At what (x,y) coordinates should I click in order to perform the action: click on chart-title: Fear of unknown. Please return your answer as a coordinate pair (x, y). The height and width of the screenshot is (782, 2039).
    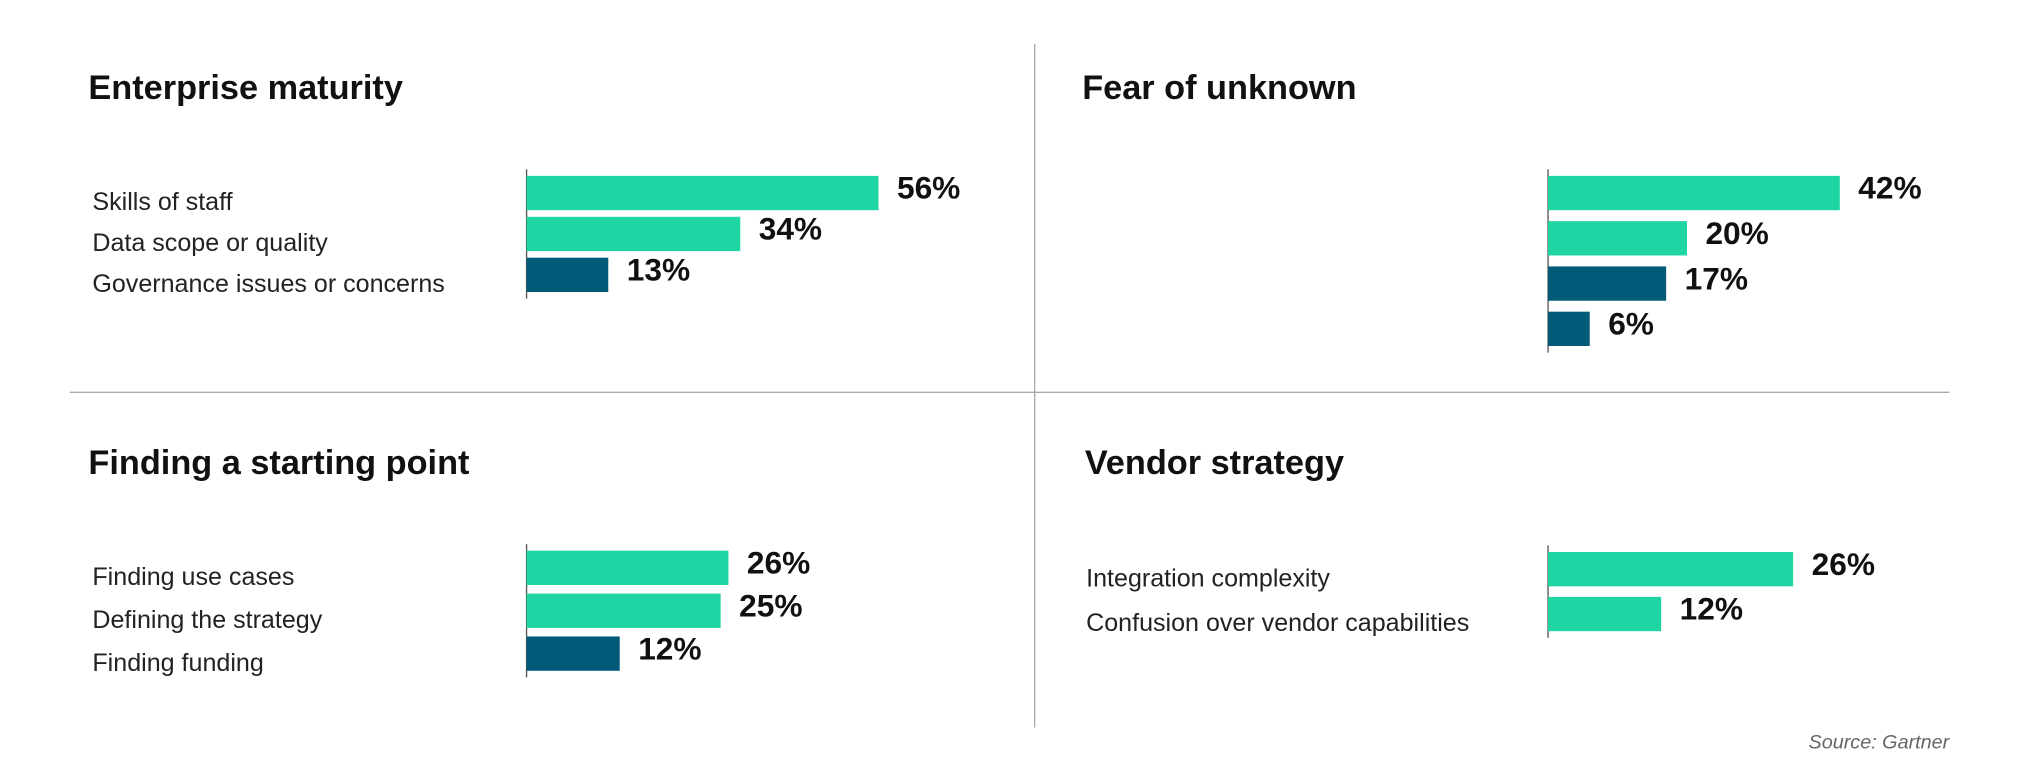
    Looking at the image, I should click on (1219, 88).